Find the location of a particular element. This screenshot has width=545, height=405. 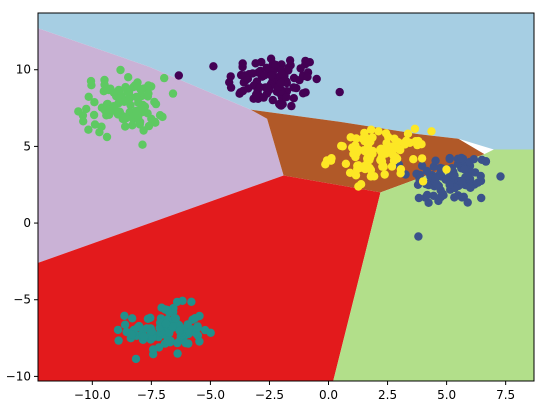

y-tick-label: 5 is located at coordinates (27, 146).